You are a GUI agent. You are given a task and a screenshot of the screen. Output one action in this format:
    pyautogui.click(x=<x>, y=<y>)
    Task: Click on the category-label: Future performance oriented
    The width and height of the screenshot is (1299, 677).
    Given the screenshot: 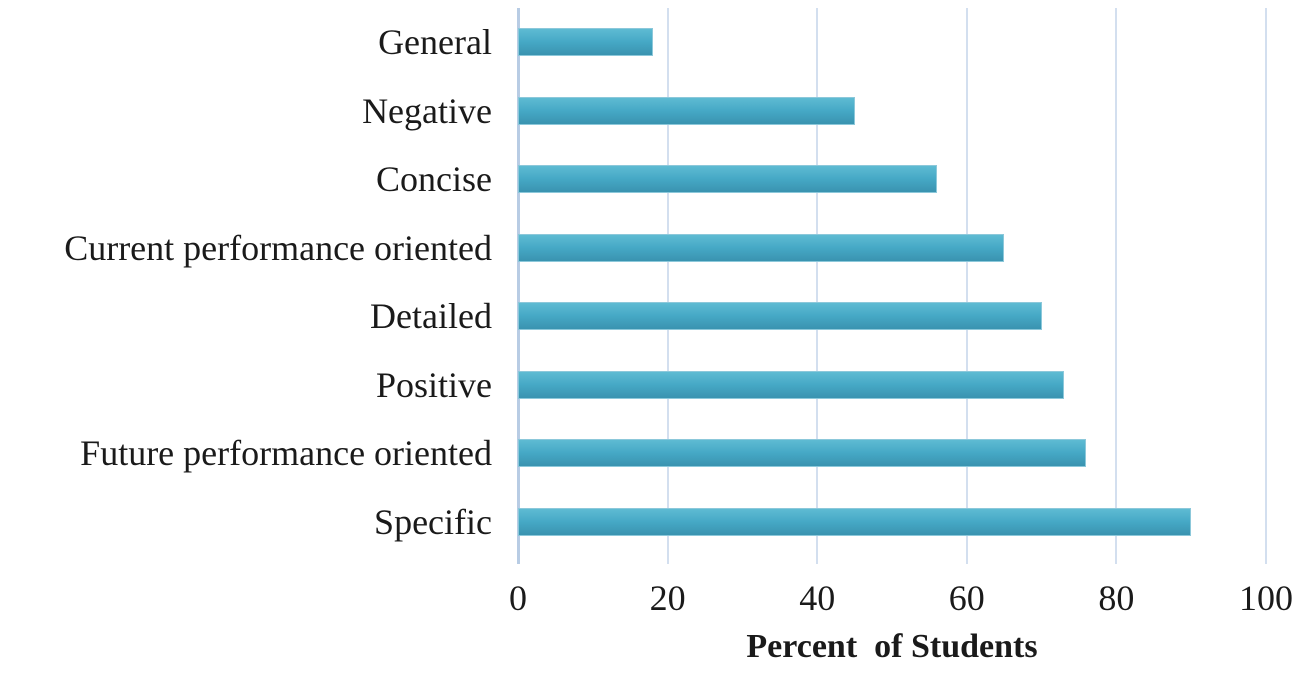 What is the action you would take?
    pyautogui.click(x=286, y=453)
    